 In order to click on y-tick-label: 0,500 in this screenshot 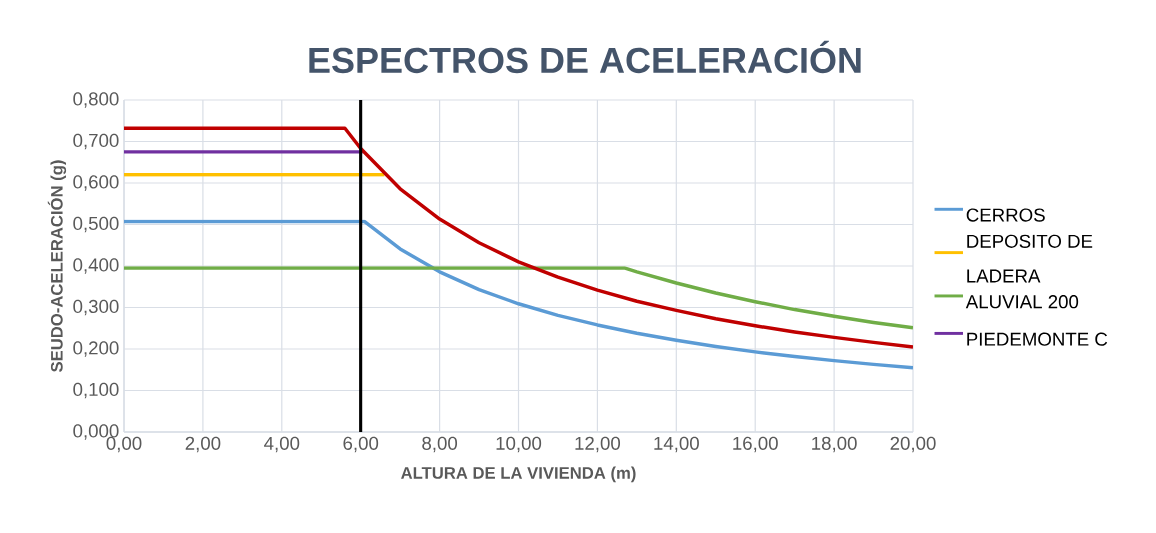, I will do `click(96, 224)`.